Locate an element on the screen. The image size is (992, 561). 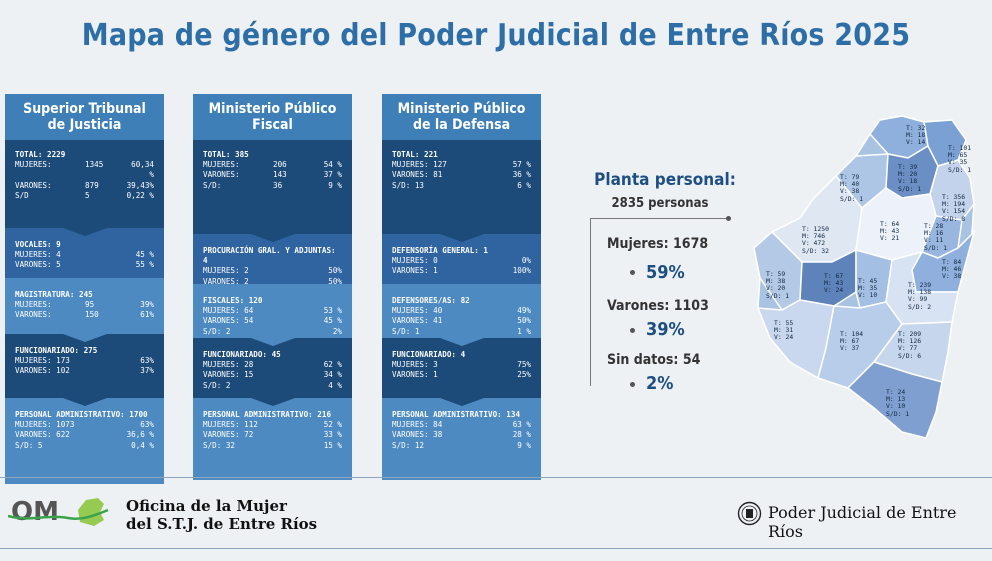
row-percent: 57 % is located at coordinates (521, 165).